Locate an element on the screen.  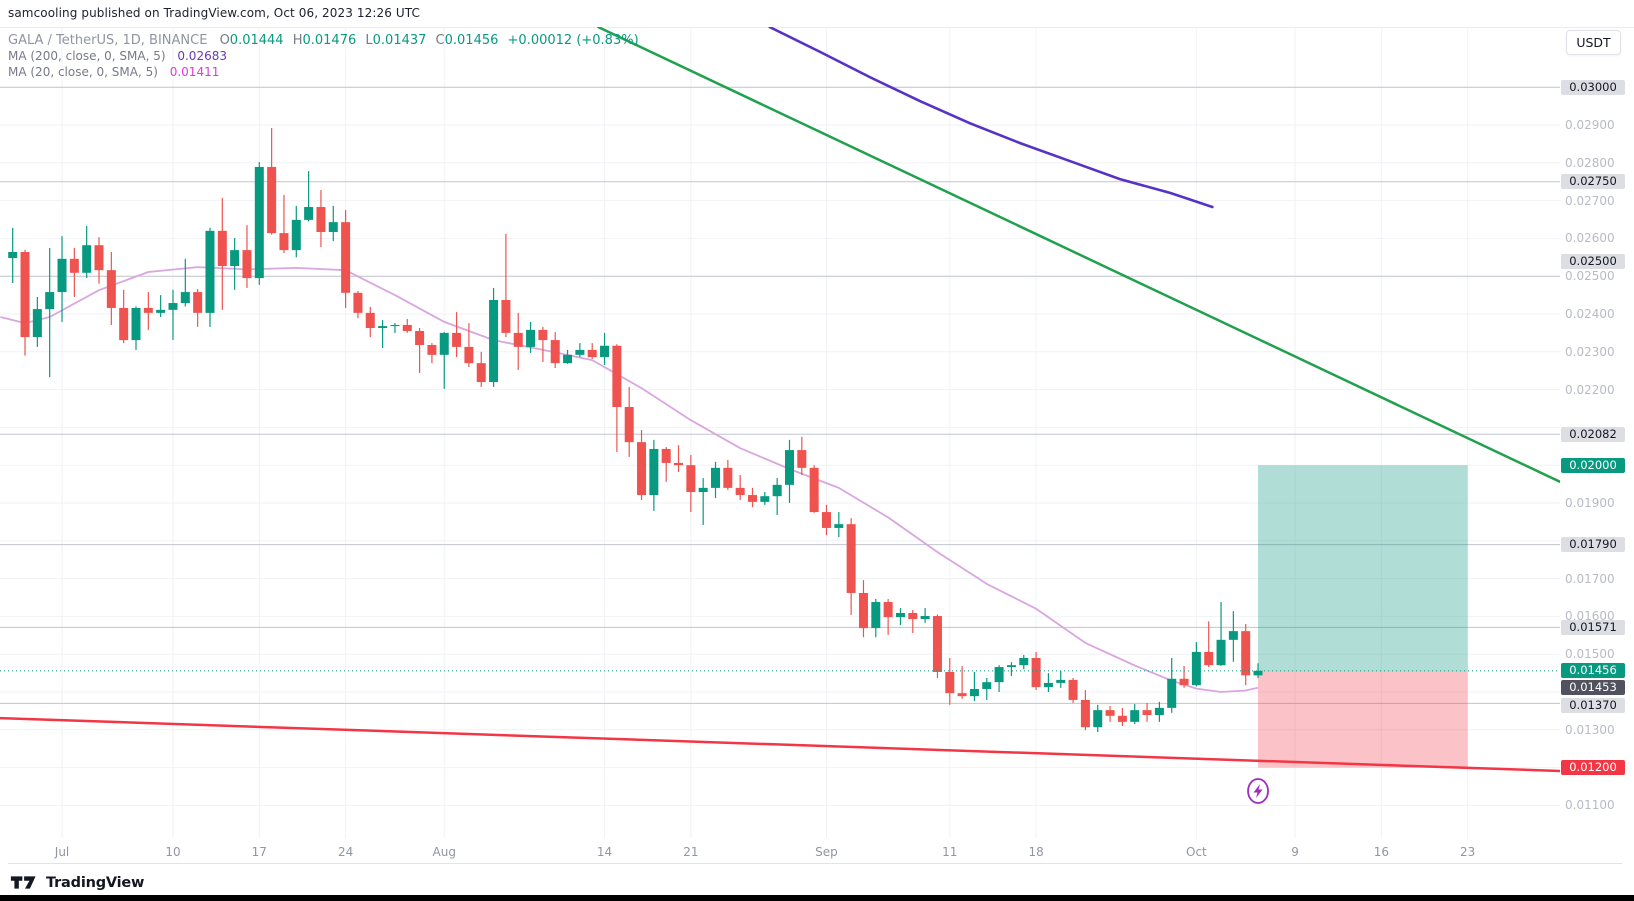
ma200-label: MA (200, close, 0, SMA, 5) is located at coordinates (87, 56).